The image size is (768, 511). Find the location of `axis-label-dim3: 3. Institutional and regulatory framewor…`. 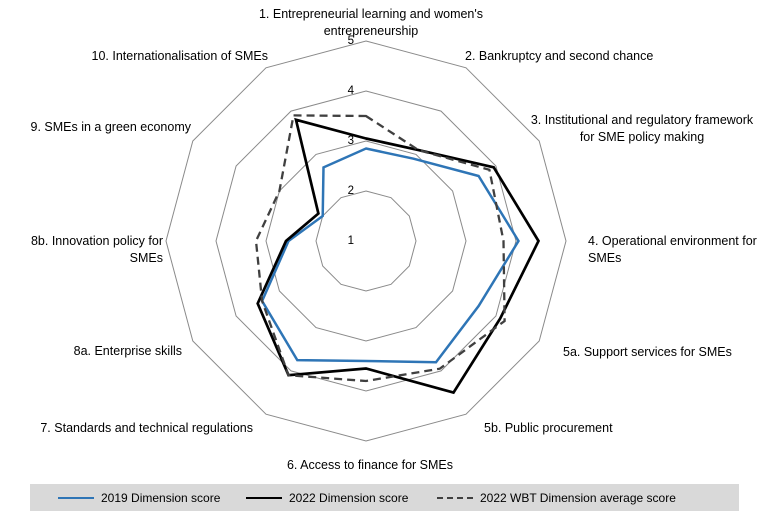

axis-label-dim3: 3. Institutional and regulatory framewor… is located at coordinates (642, 128).